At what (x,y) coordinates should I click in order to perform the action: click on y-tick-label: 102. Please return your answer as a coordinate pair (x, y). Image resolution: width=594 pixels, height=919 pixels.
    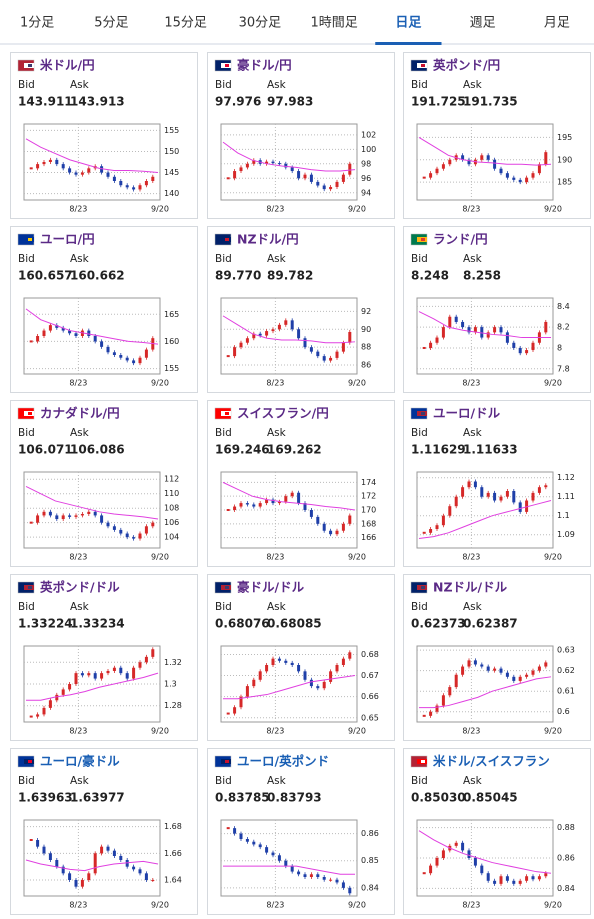
    Looking at the image, I should click on (368, 134).